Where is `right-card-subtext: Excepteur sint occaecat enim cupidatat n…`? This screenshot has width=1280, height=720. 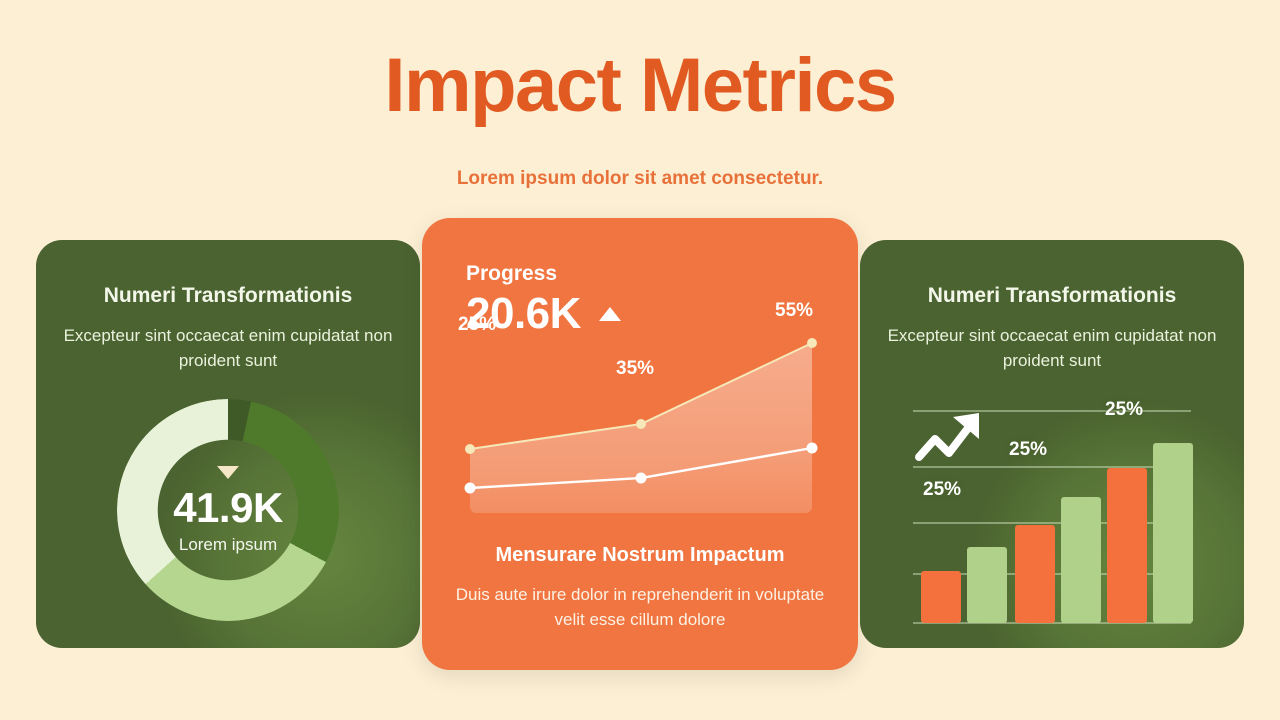
right-card-subtext: Excepteur sint occaecat enim cupidatat n… is located at coordinates (1052, 348).